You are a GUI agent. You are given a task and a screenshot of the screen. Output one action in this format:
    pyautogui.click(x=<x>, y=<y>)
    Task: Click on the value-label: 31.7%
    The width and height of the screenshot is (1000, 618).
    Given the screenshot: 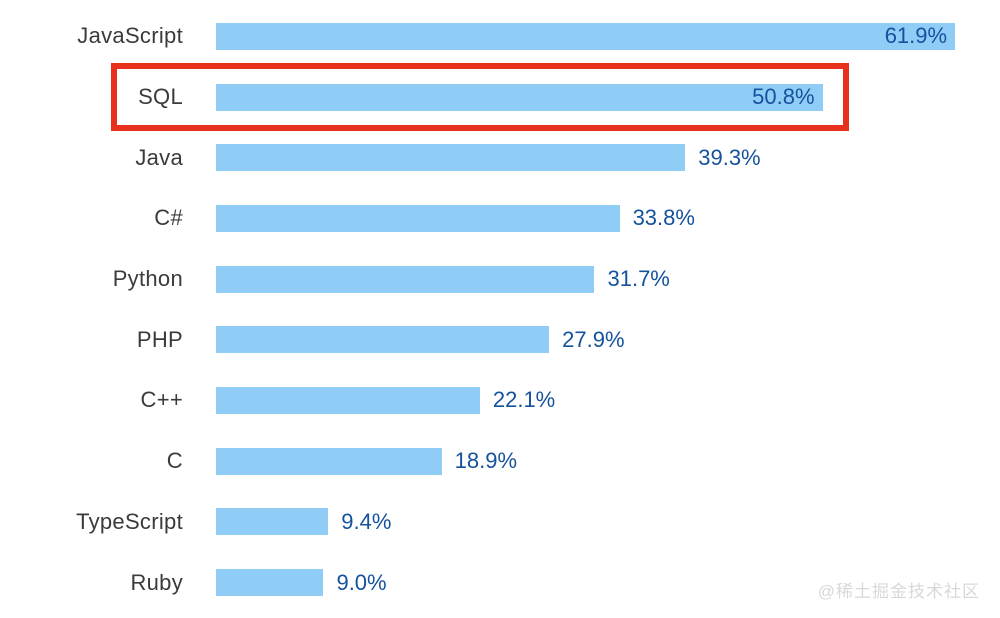 What is the action you would take?
    pyautogui.click(x=638, y=279)
    